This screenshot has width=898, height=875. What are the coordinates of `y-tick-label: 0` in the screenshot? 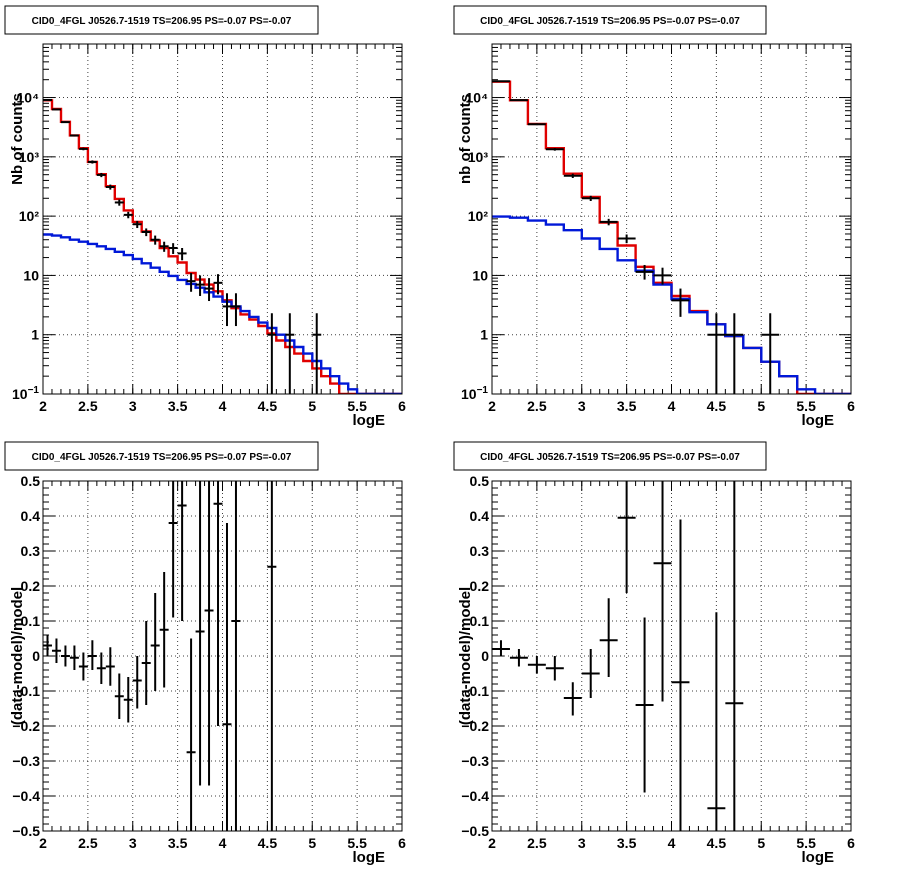 It's located at (485, 656).